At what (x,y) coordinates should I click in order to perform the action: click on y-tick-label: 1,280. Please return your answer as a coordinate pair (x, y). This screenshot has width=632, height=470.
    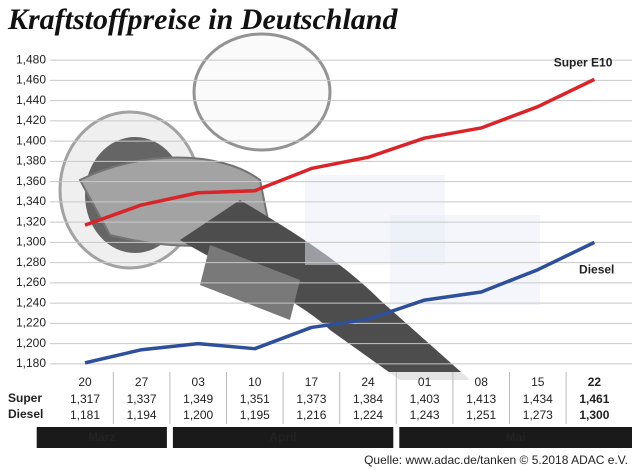
    Looking at the image, I should click on (31, 262).